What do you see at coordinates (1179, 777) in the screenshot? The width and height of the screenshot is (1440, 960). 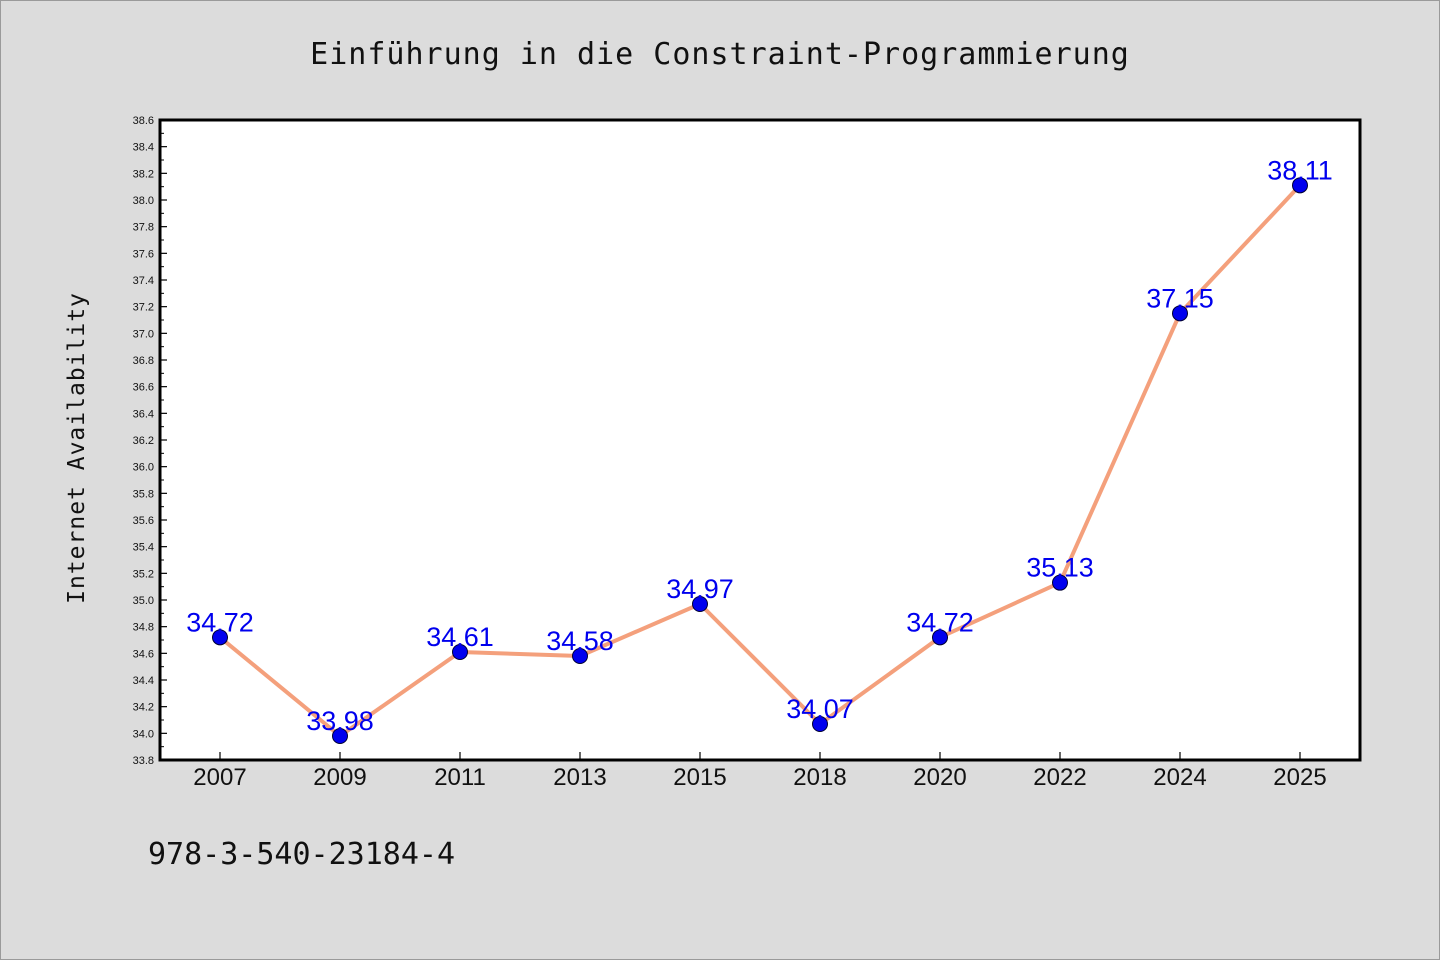 I see `x-tick-label: 2024` at bounding box center [1179, 777].